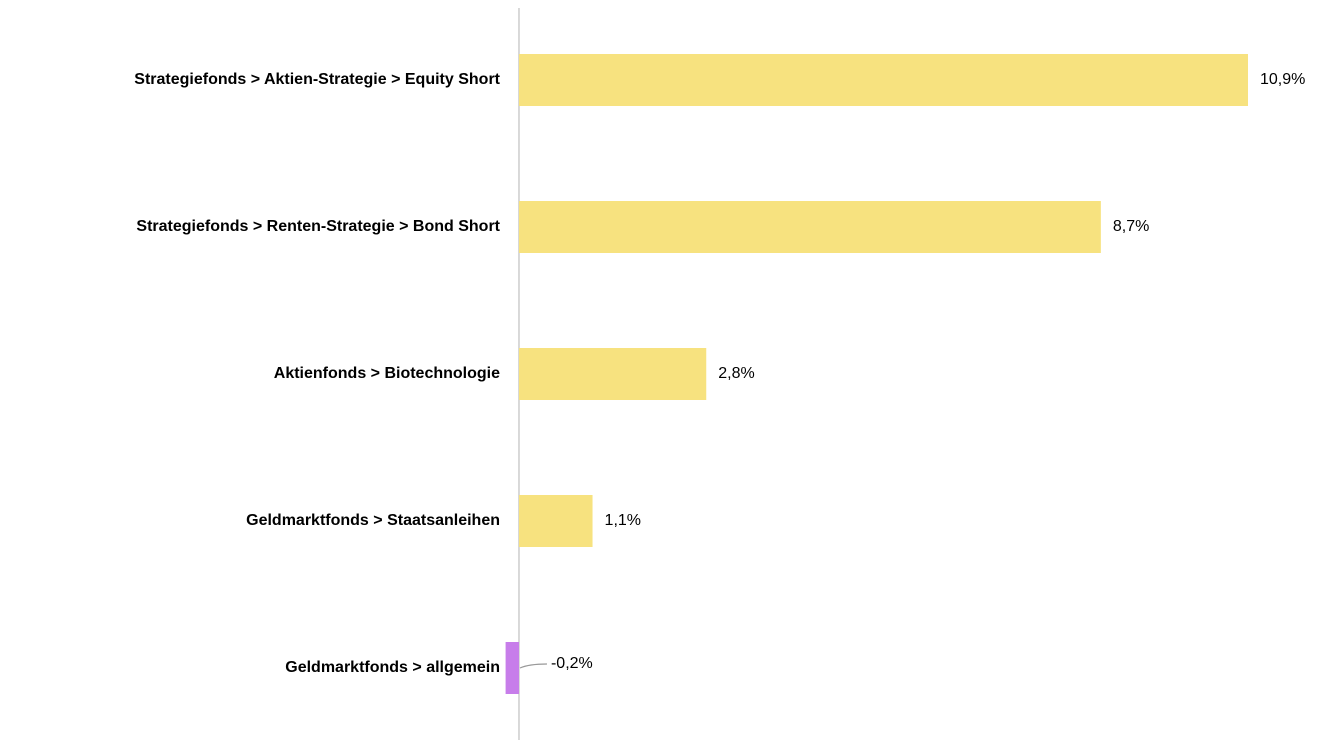 This screenshot has height=740, width=1327. I want to click on category-label: Aktienfonds > Biotechnologie, so click(387, 373).